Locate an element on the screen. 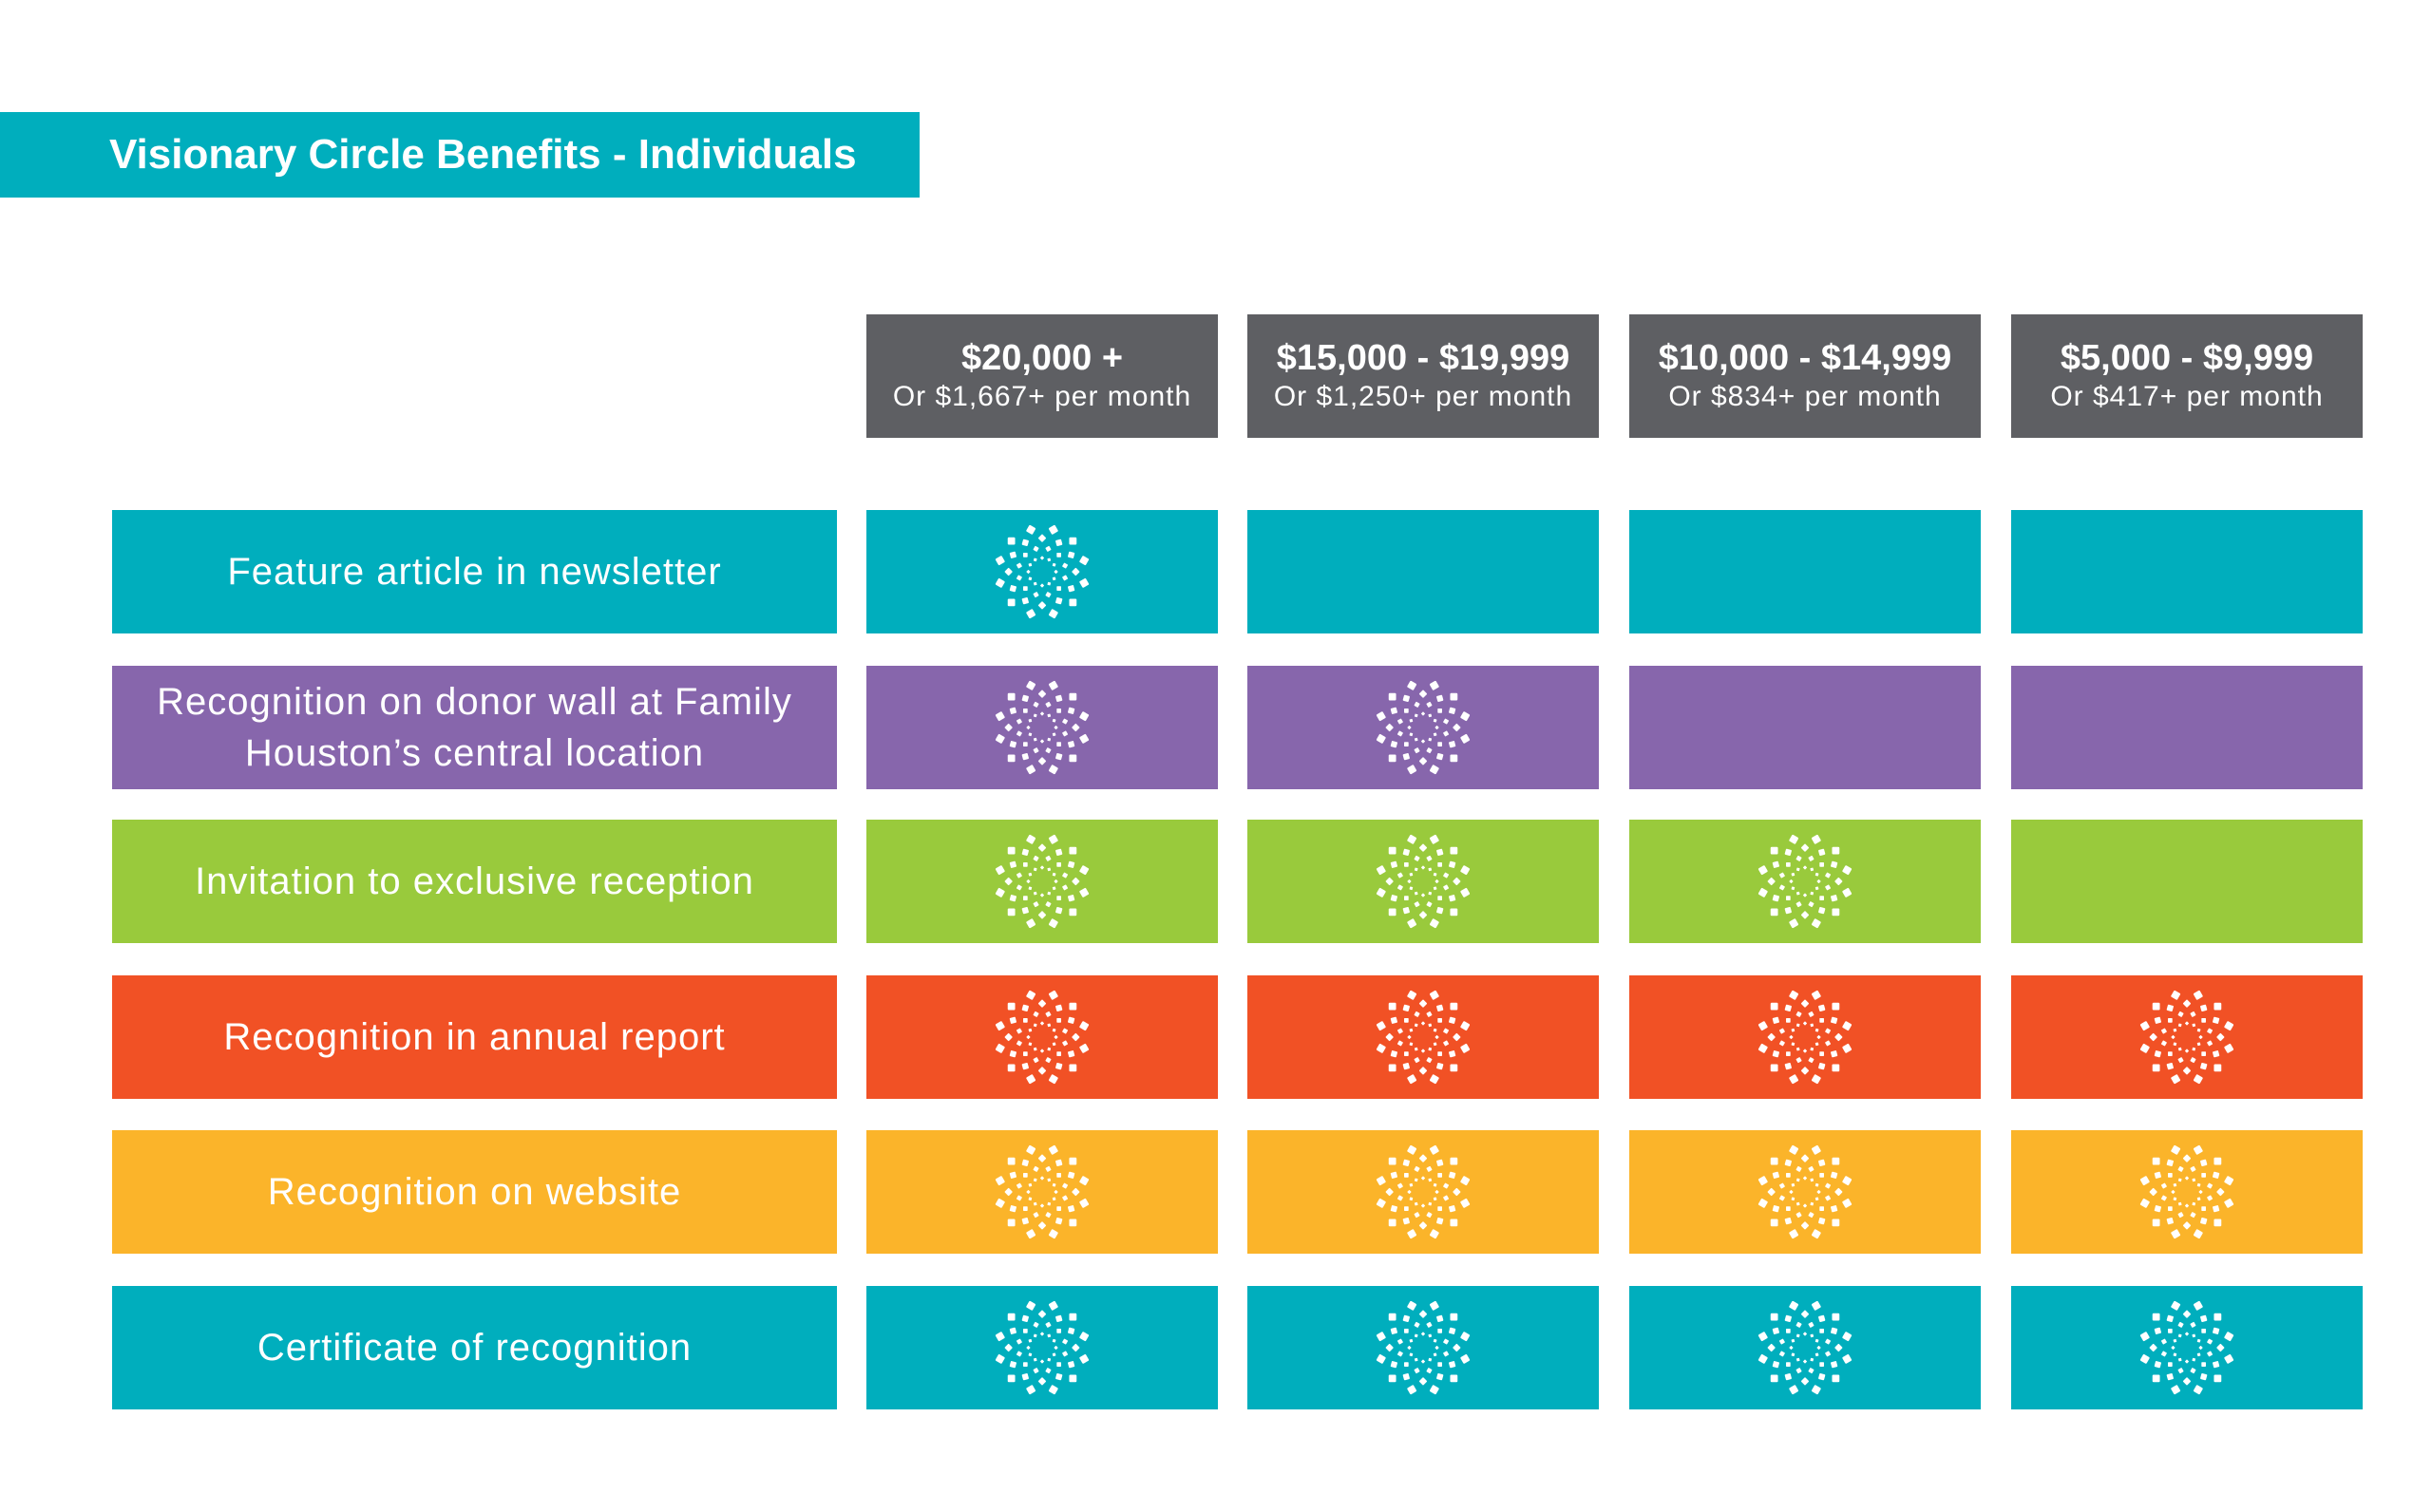 This screenshot has width=2432, height=1512. tier-header: $20,000 + Or $1,667+ per month is located at coordinates (1042, 376).